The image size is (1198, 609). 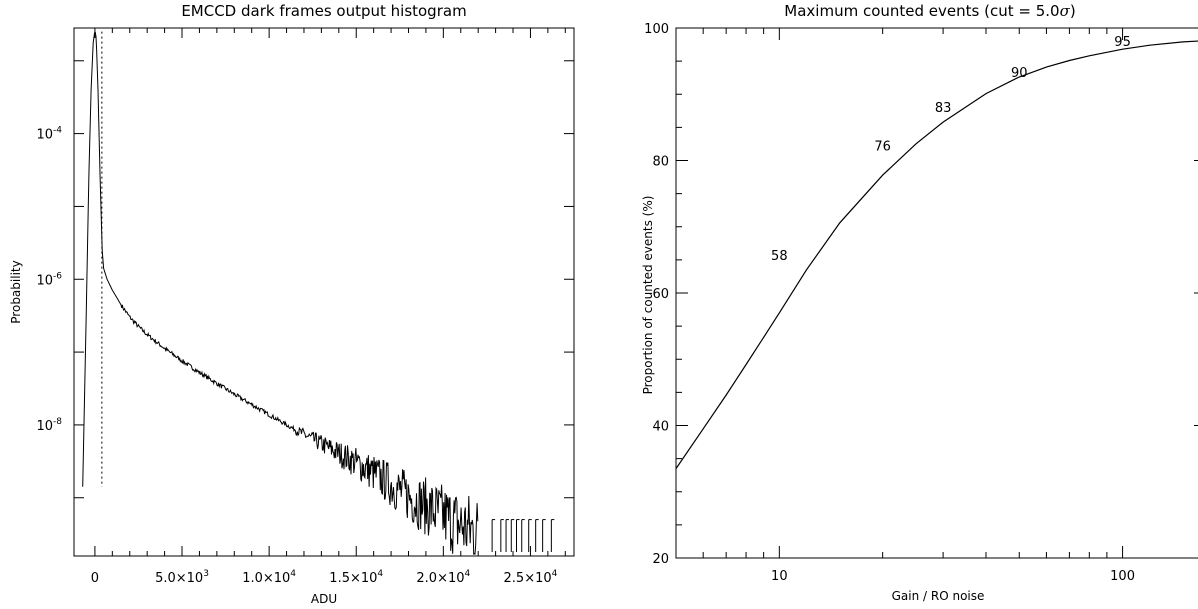 What do you see at coordinates (660, 294) in the screenshot?
I see `counted-ytick-label: 60` at bounding box center [660, 294].